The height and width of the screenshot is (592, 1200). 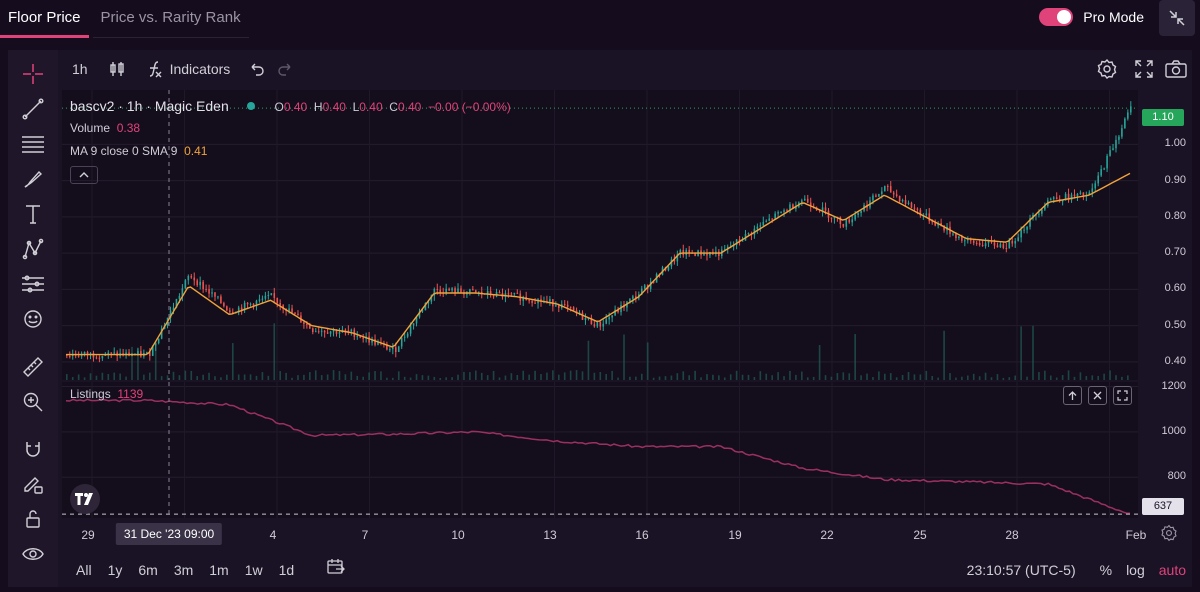 I want to click on range-button-1w: 1w, so click(x=253, y=569).